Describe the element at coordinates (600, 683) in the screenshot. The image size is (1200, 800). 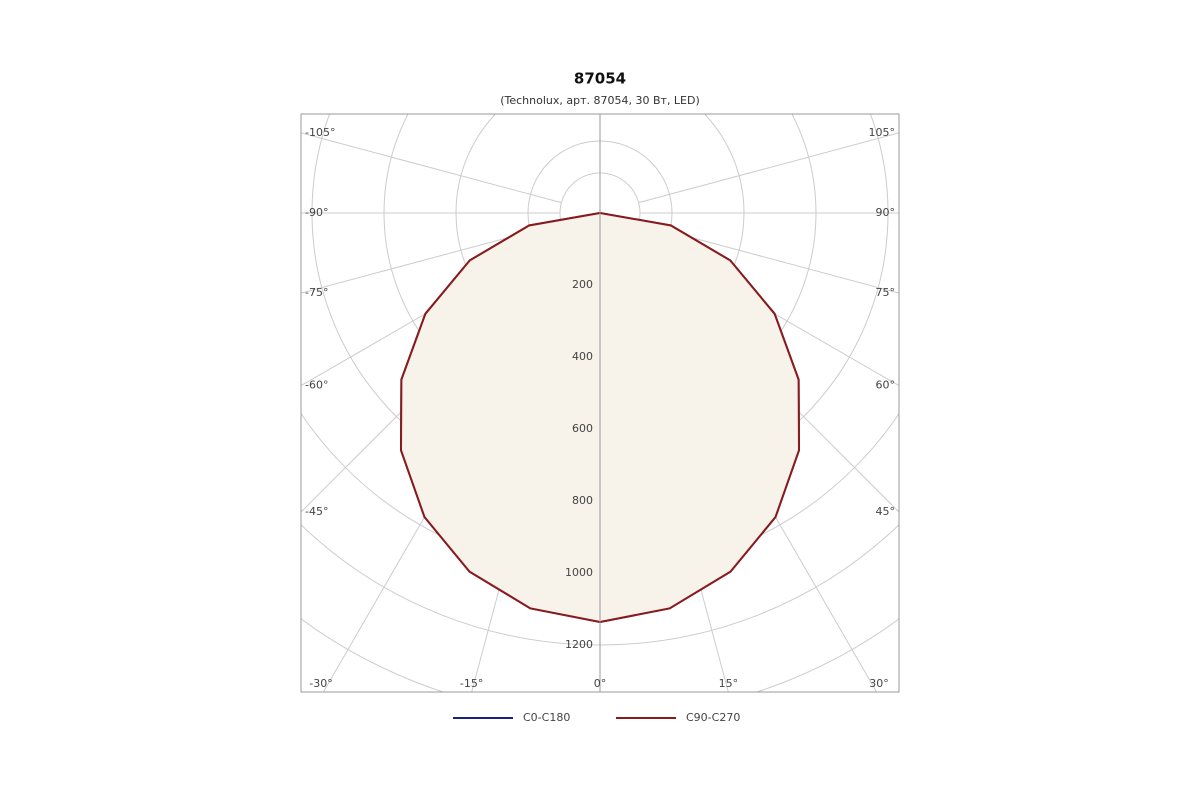
I see `angle-tick-label: 0°` at that location.